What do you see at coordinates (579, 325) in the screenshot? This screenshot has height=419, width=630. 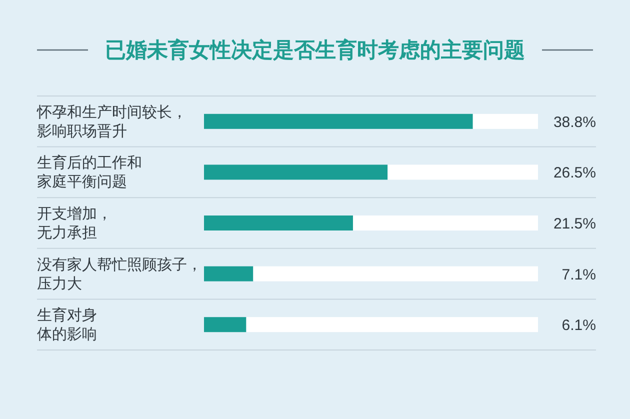 I see `value-label: 6.1%` at bounding box center [579, 325].